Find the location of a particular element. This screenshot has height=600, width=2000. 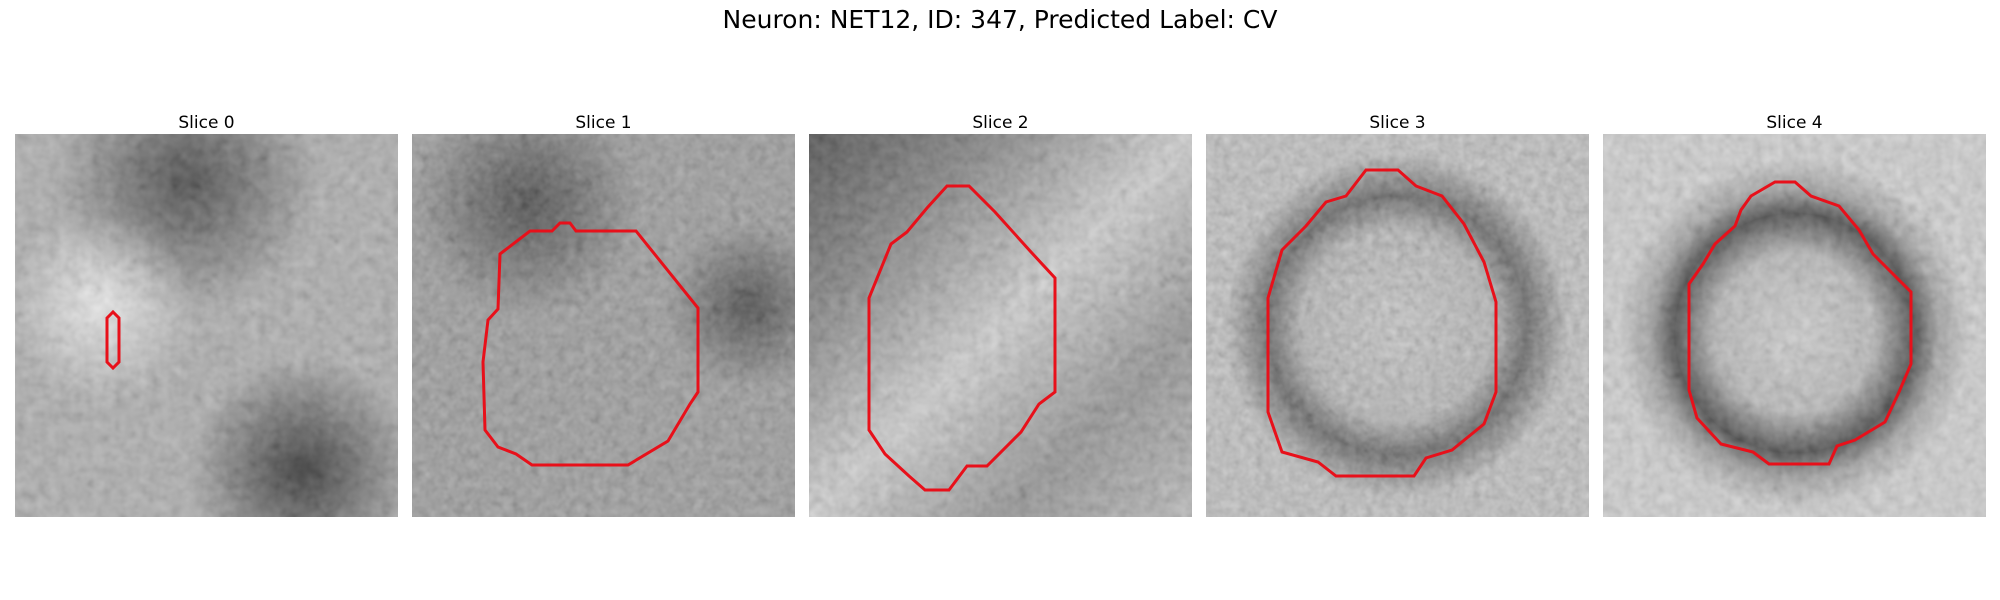

slice-panel-4: Slice 4 is located at coordinates (1794, 314).